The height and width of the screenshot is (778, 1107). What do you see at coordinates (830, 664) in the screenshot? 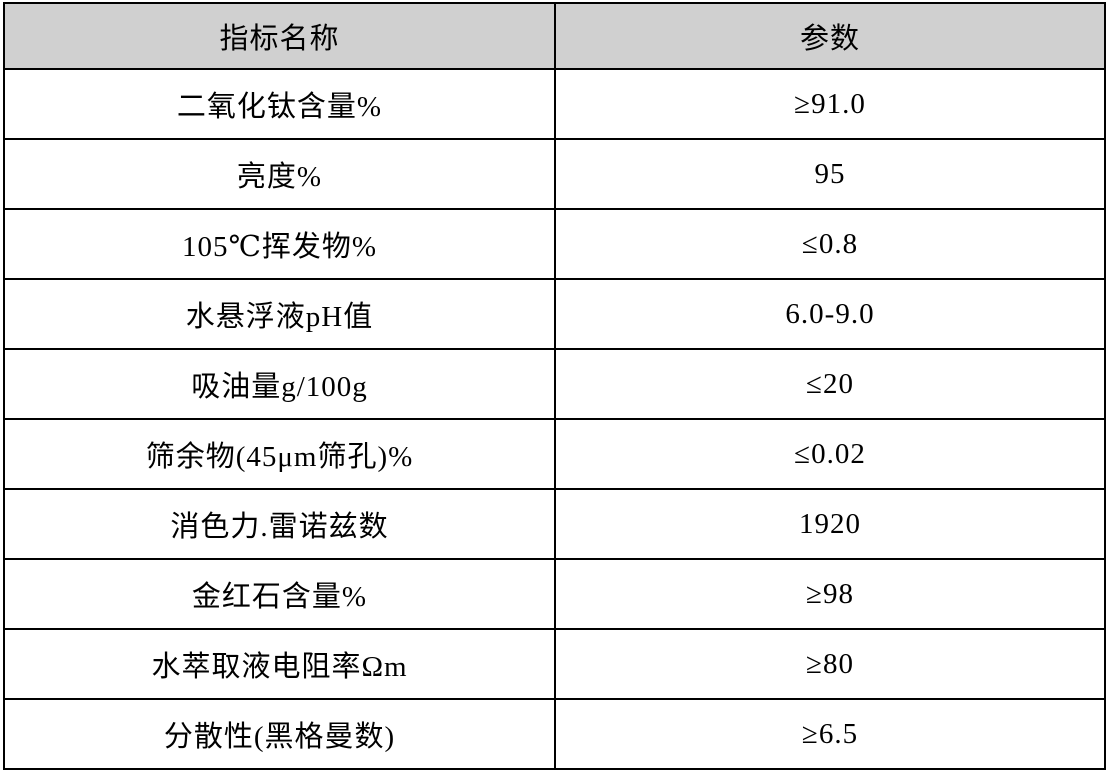
I see `parameter-value-cell: ≥80` at bounding box center [830, 664].